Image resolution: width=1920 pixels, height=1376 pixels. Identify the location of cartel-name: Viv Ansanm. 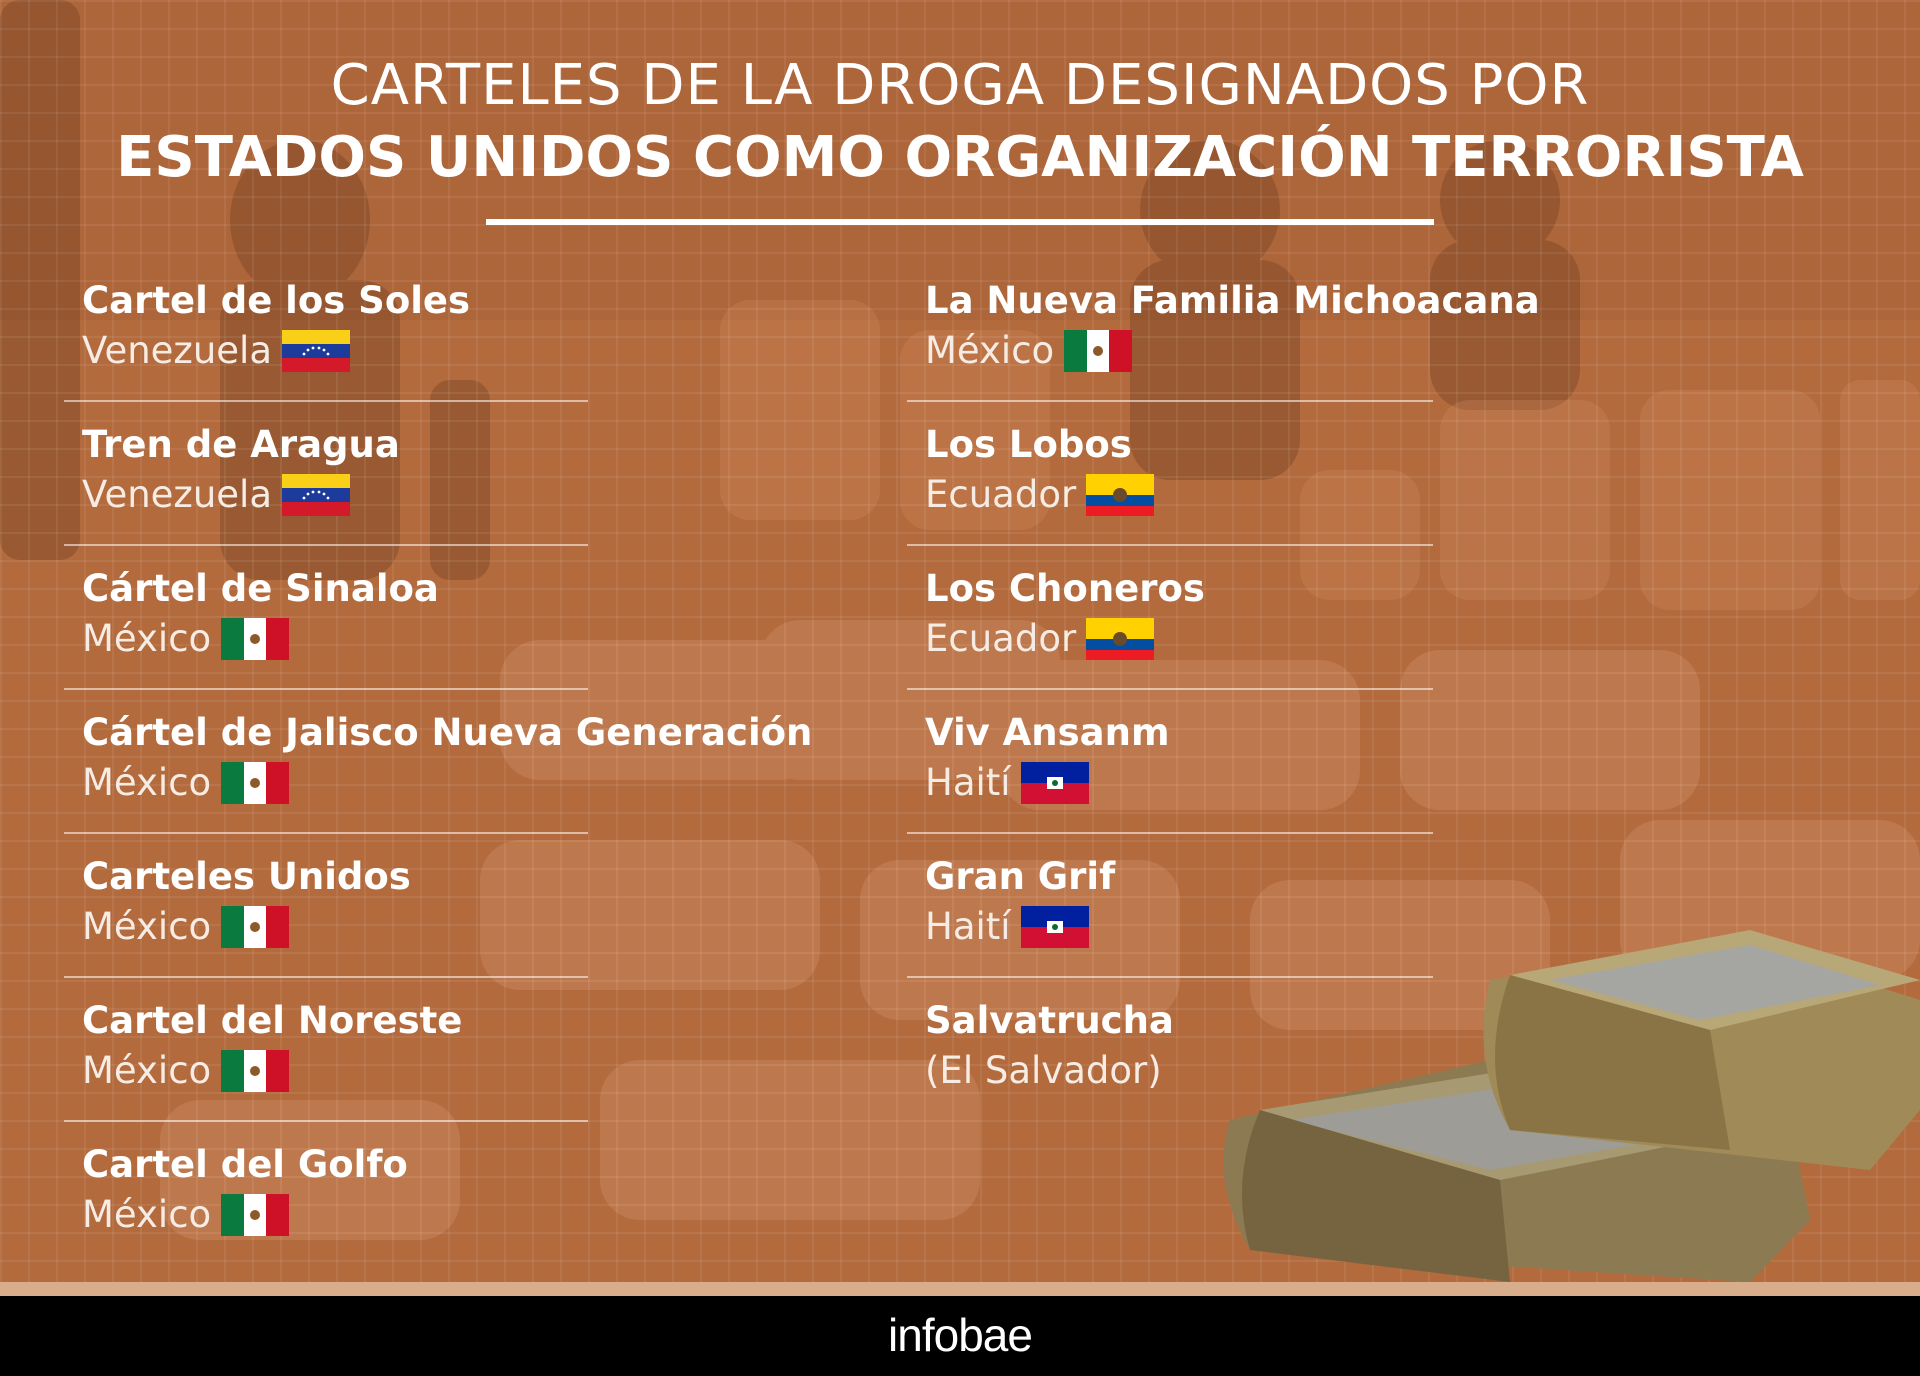
(1047, 732).